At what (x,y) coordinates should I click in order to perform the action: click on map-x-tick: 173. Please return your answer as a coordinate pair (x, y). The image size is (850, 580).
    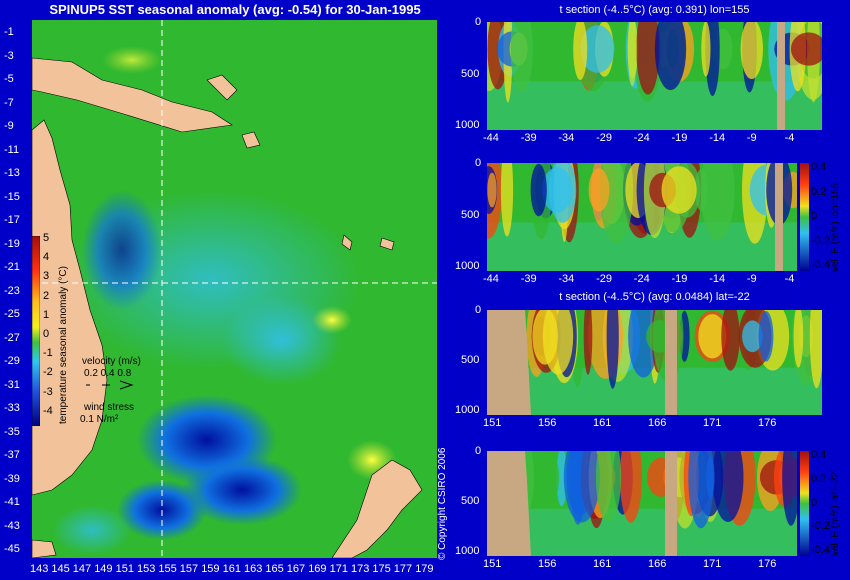
    Looking at the image, I should click on (360, 569).